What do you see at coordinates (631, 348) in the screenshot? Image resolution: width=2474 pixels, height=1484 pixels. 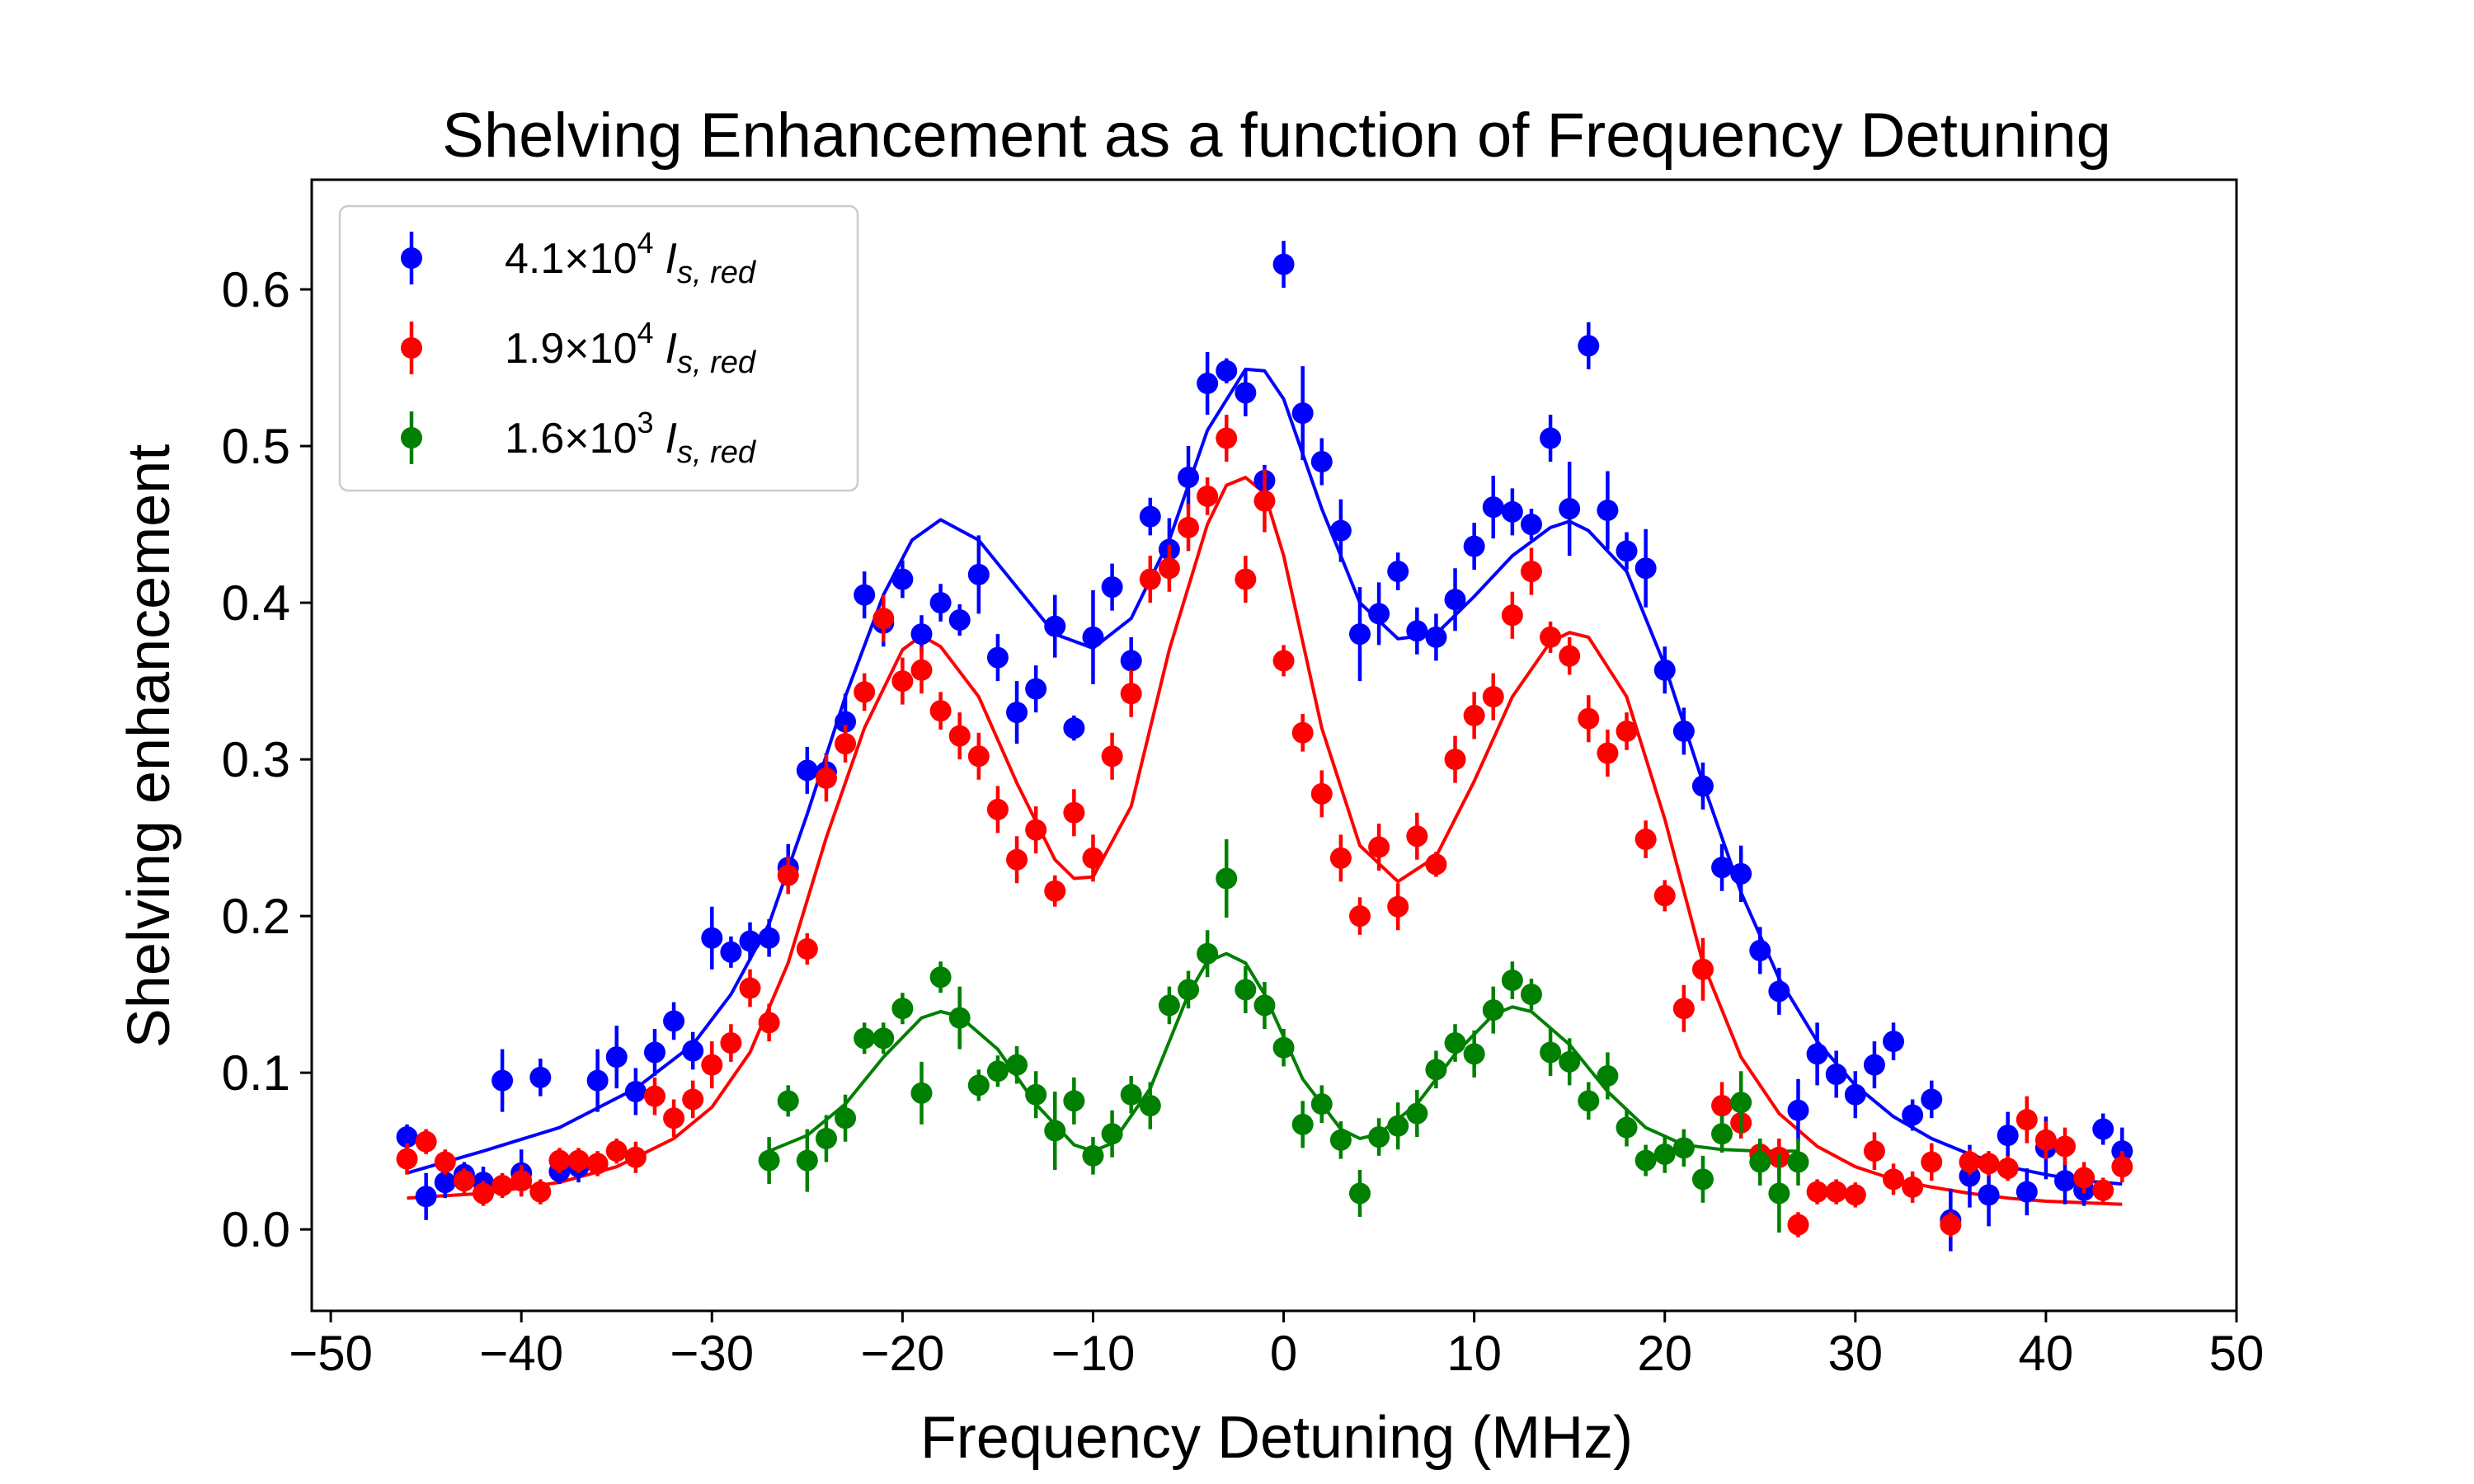 I see `legend-label: 1.9×104 Is, red` at bounding box center [631, 348].